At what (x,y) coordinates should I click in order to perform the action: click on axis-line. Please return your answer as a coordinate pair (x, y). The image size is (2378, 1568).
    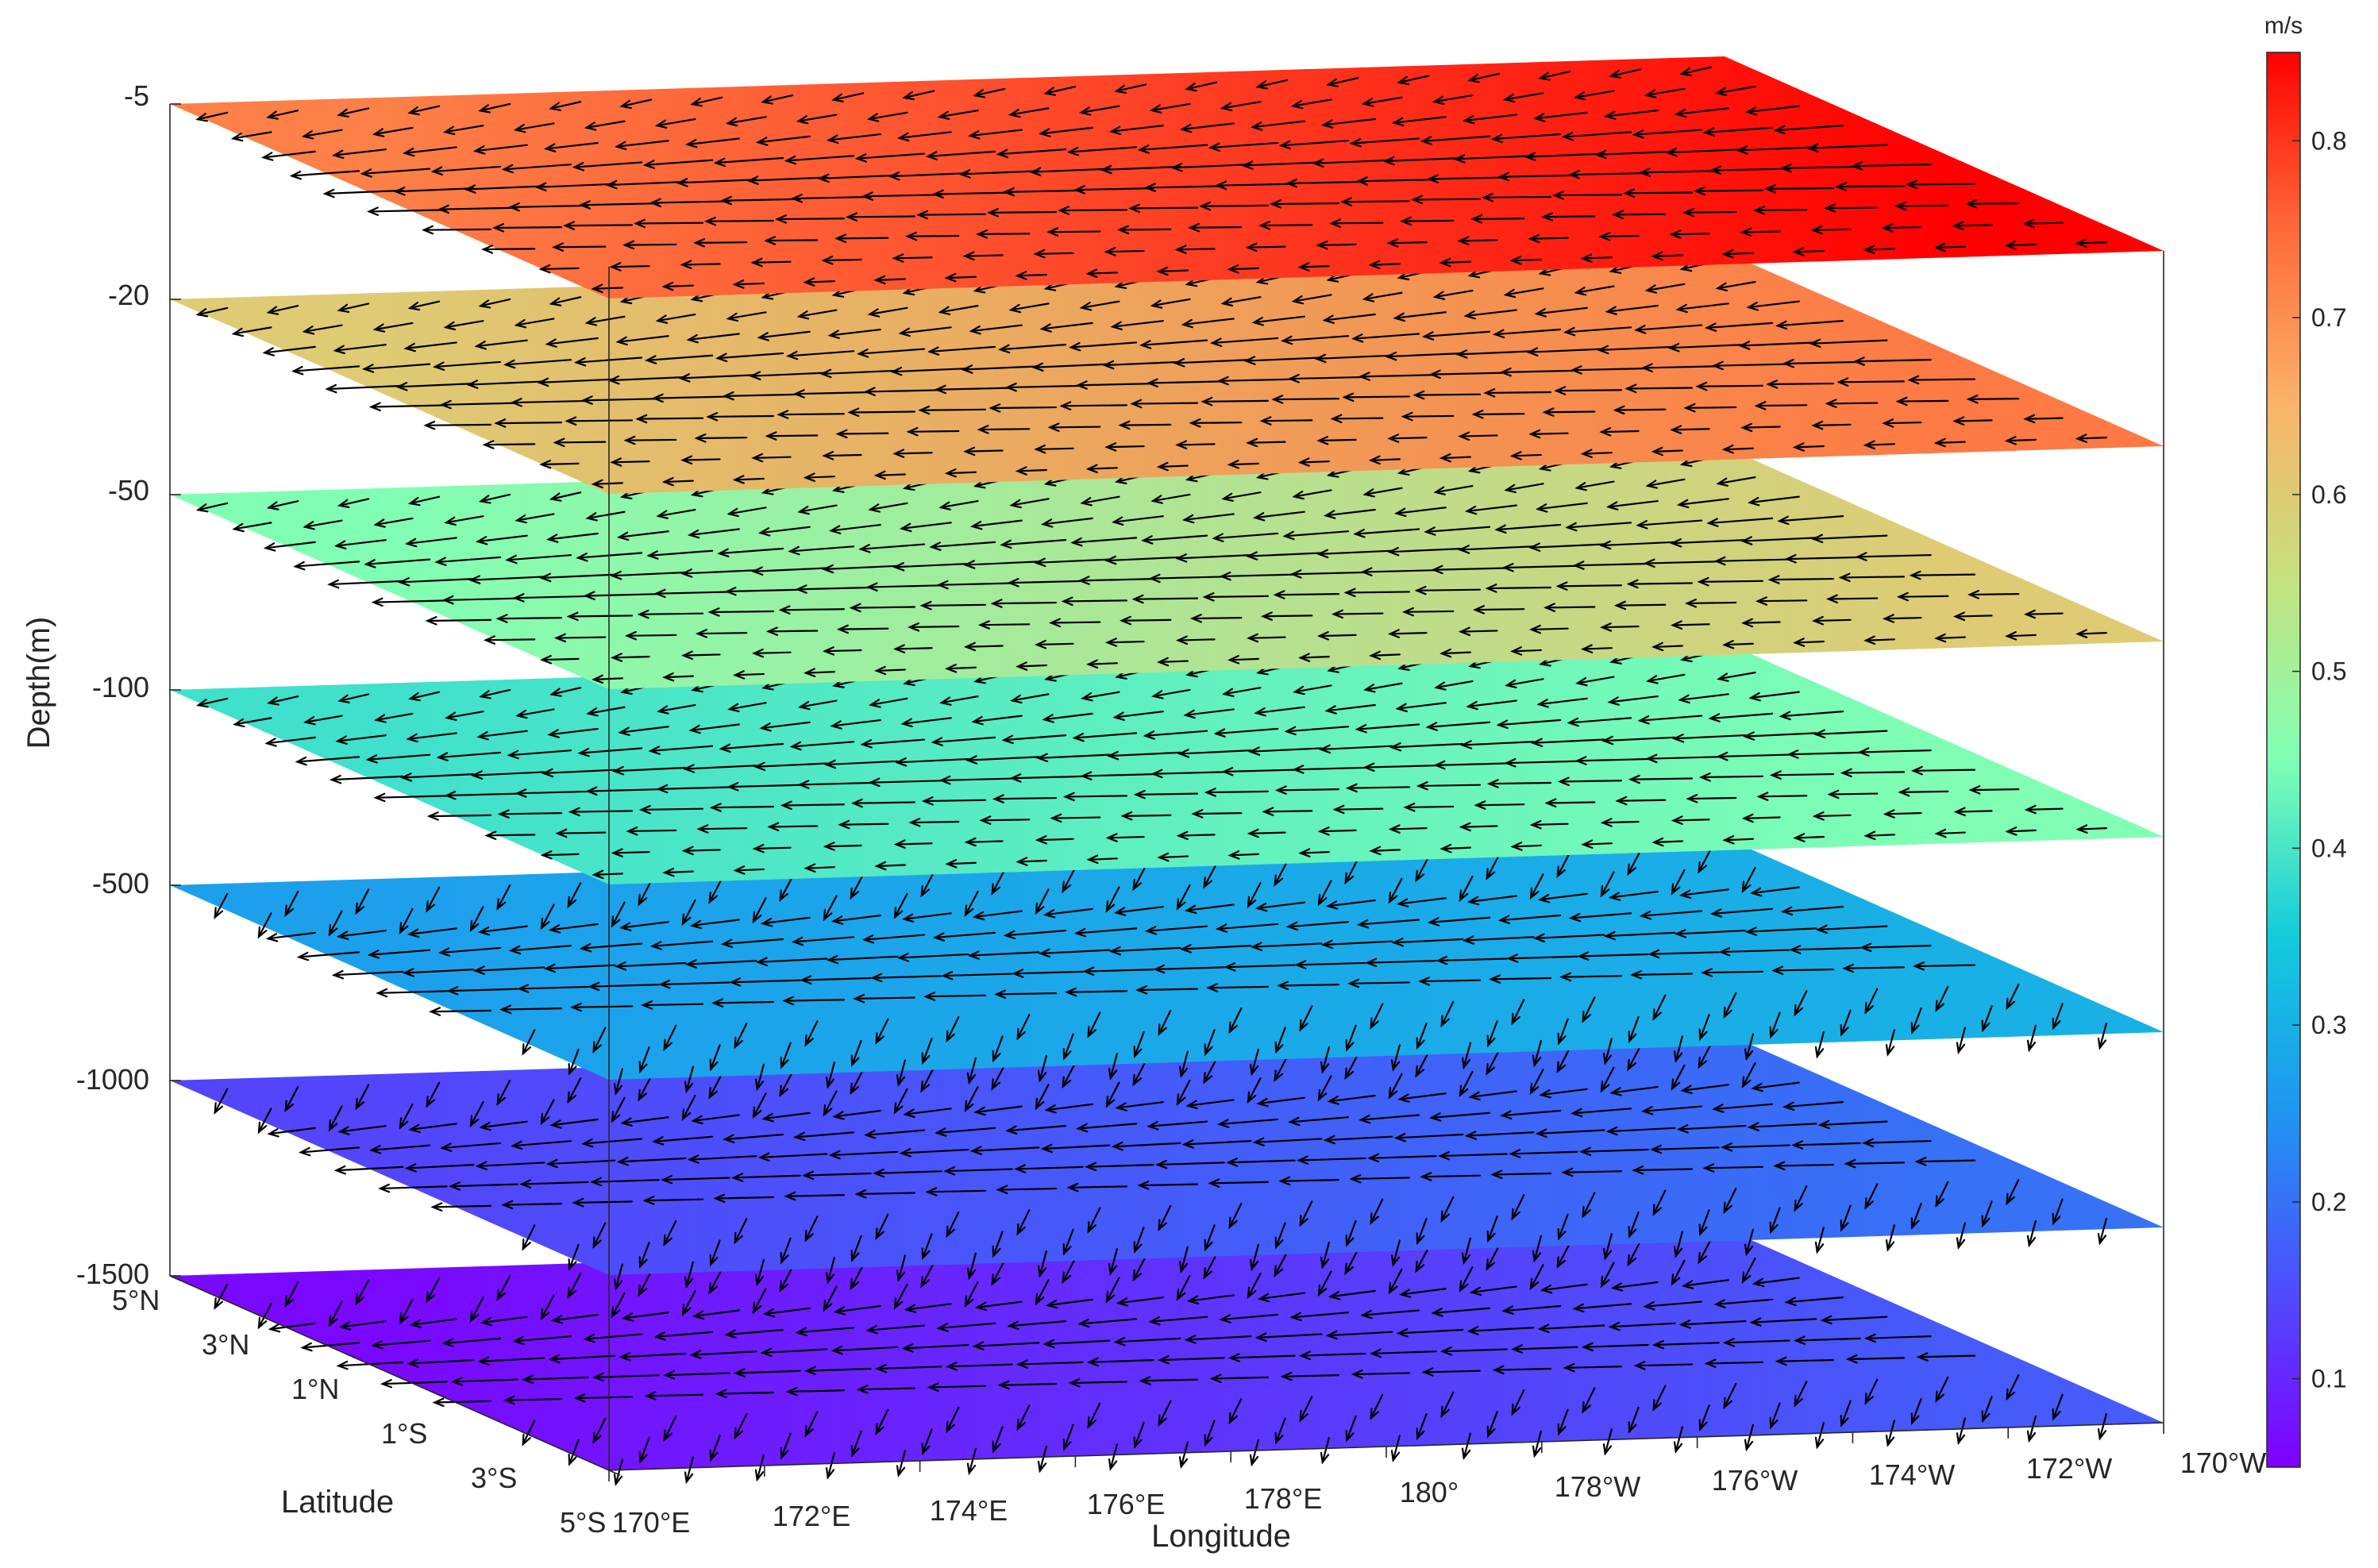
    Looking at the image, I should click on (263, 1317).